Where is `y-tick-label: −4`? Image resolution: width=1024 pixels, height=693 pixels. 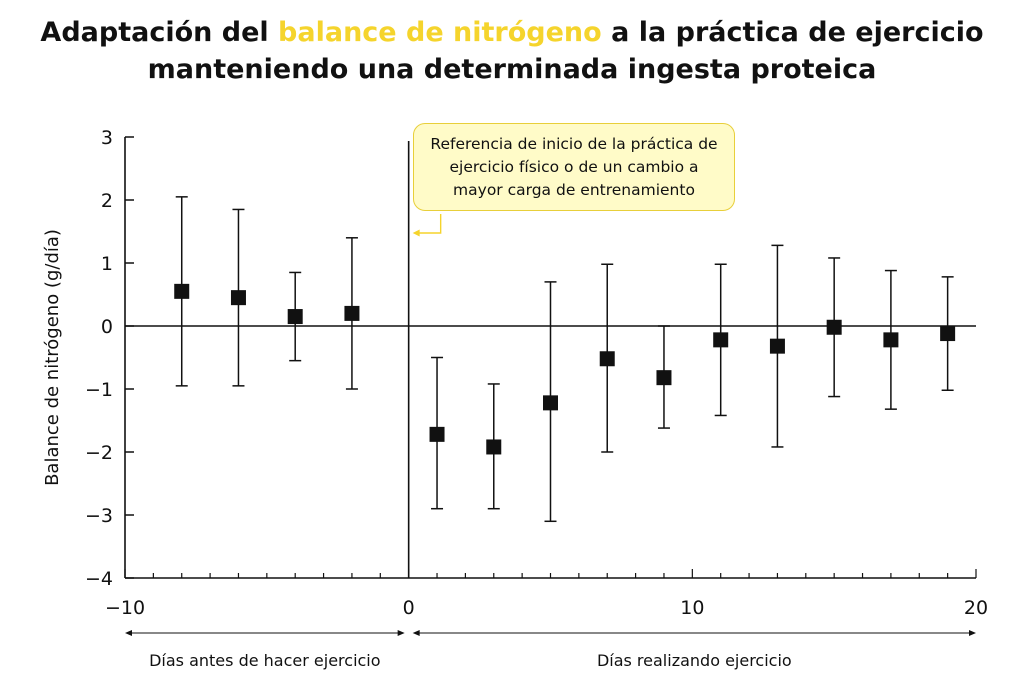 y-tick-label: −4 is located at coordinates (99, 579).